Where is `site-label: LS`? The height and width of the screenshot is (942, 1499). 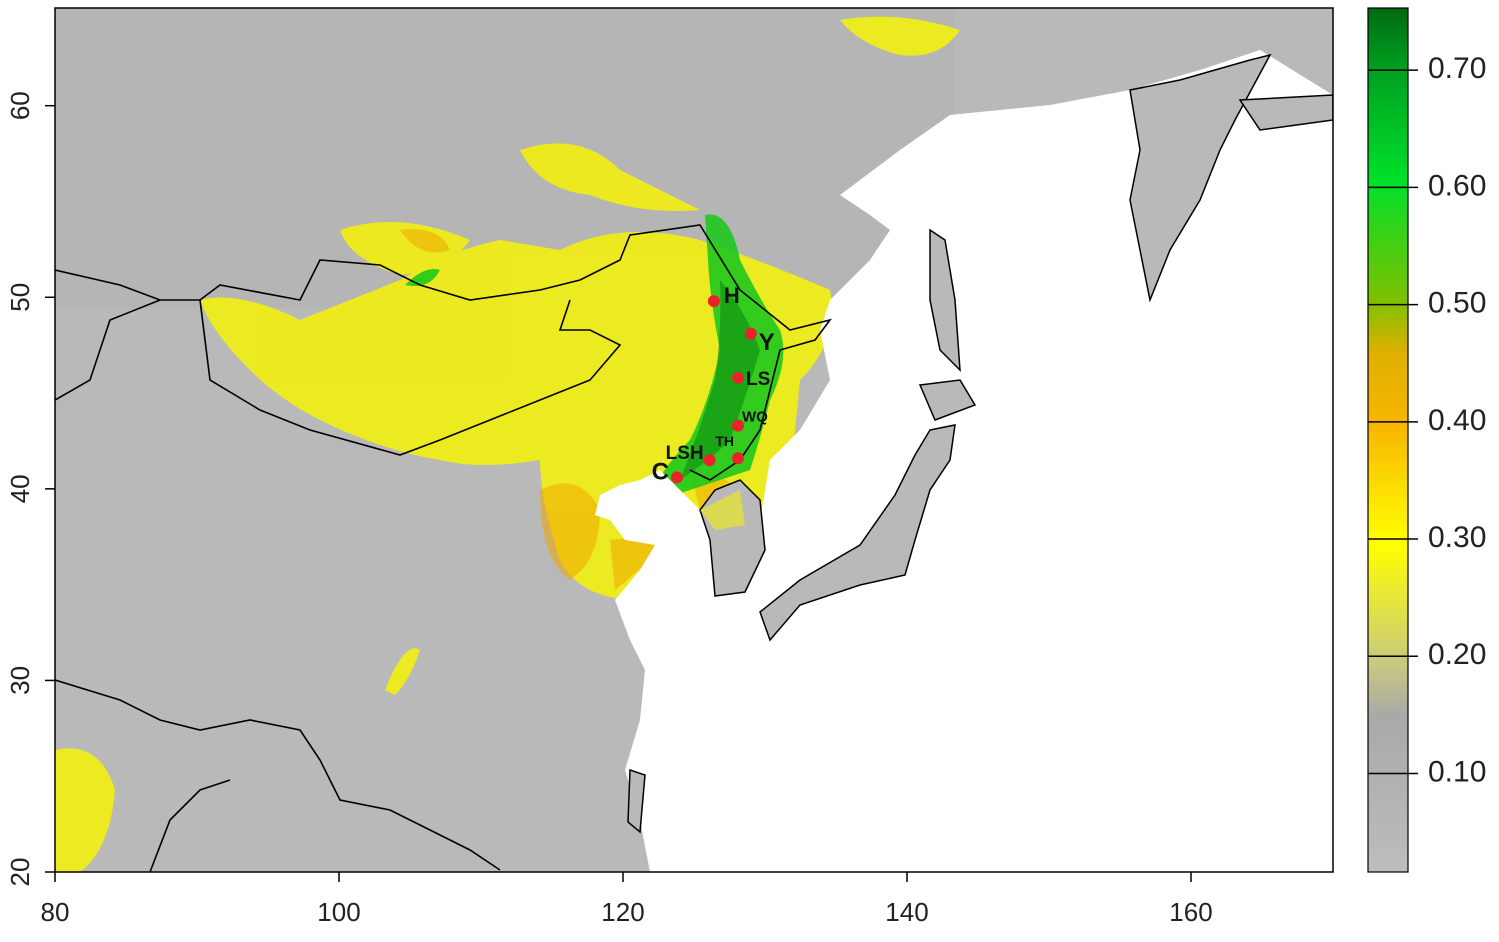 site-label: LS is located at coordinates (758, 379).